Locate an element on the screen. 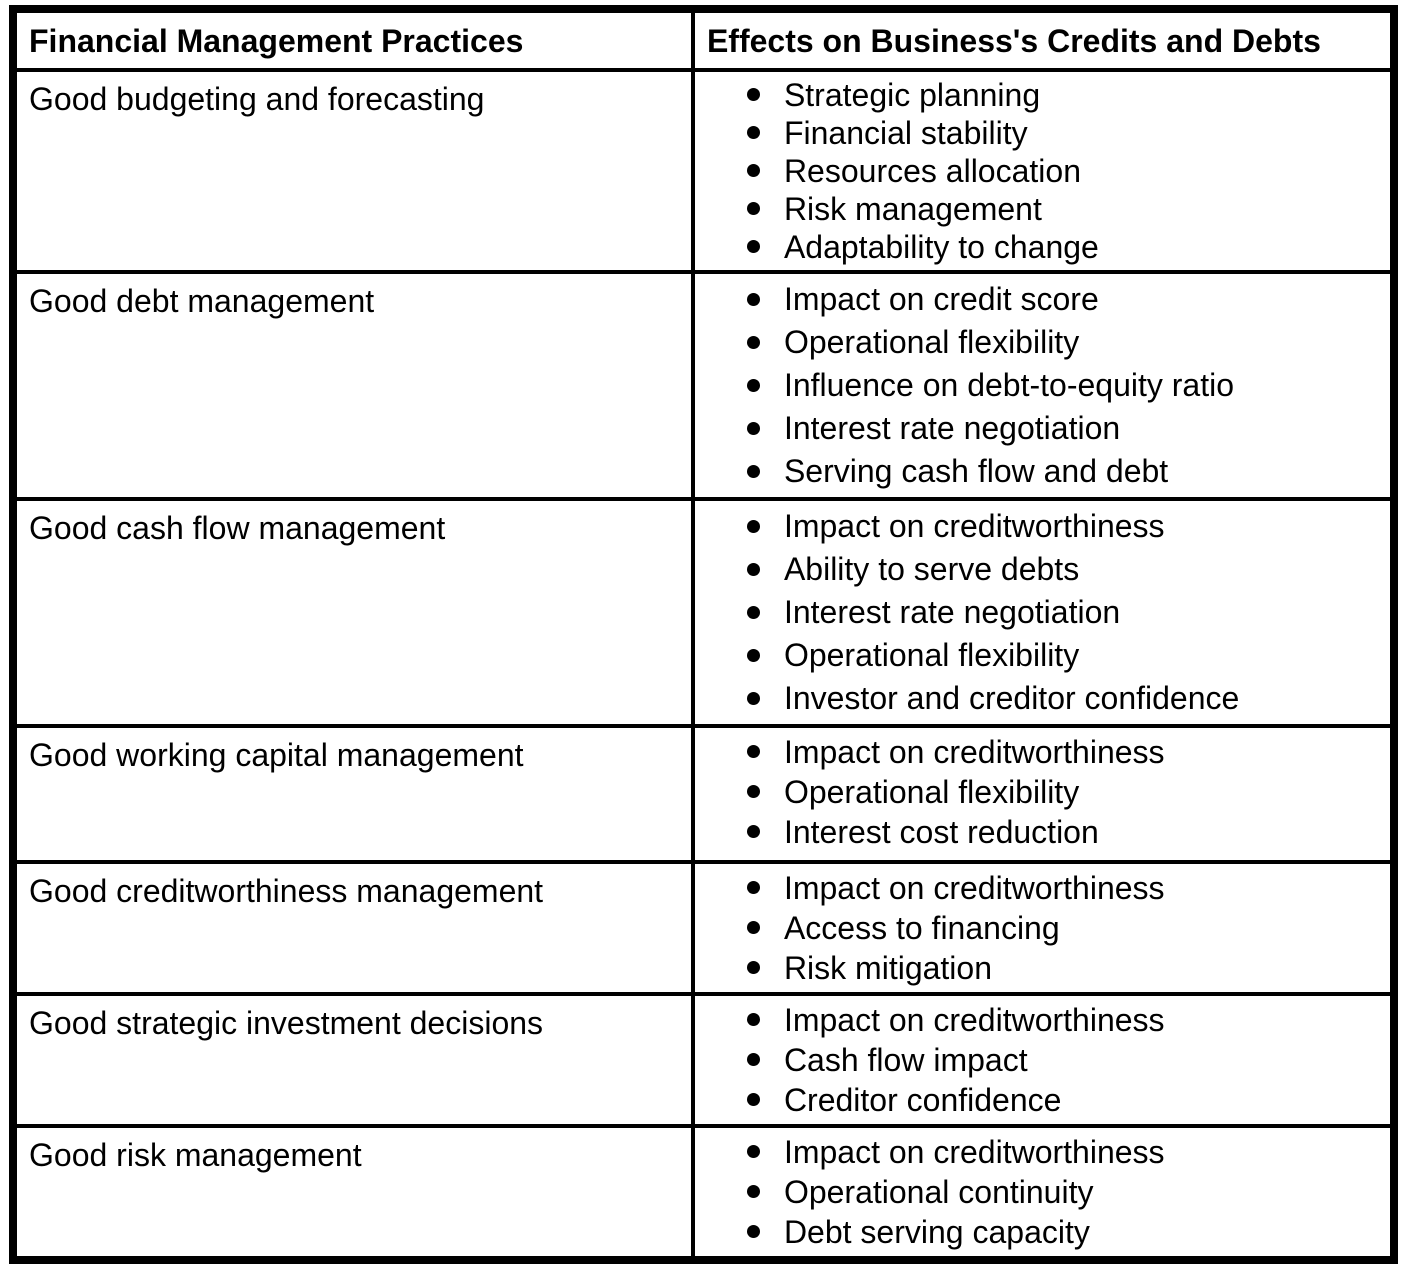 The width and height of the screenshot is (1420, 1268). effect-item: Adaptability to change is located at coordinates (1064, 247).